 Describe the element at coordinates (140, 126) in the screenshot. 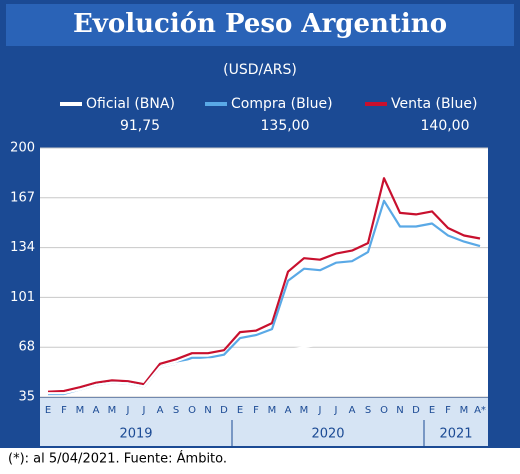

I see `legend-value: 91,75` at that location.